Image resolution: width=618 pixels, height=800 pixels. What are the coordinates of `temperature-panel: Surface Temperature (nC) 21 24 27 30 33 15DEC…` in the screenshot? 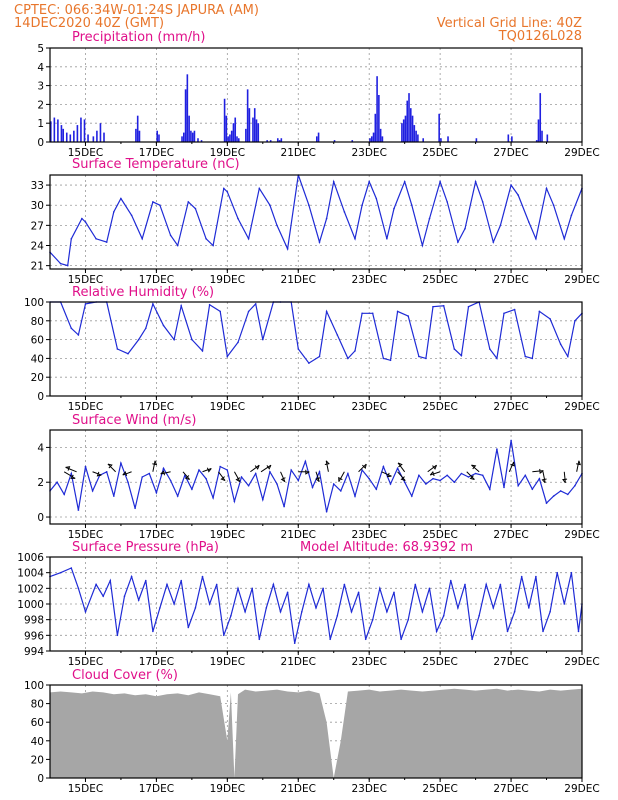 It's located at (315, 221).